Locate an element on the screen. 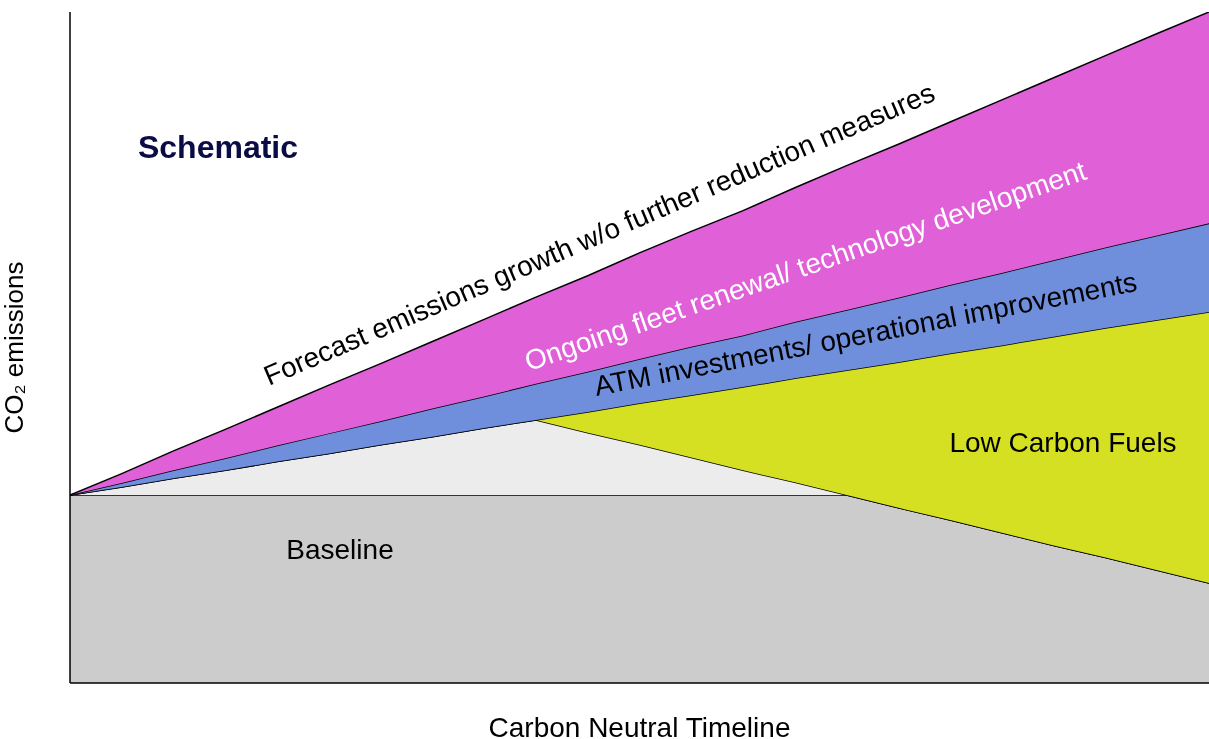  x-axis-title: Carbon Neutral Timeline is located at coordinates (639, 725).